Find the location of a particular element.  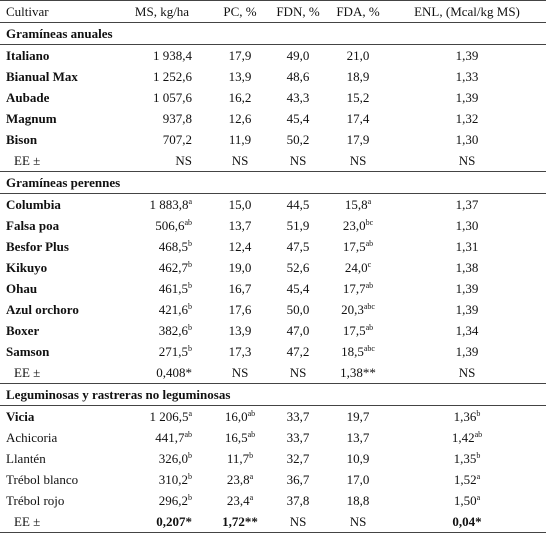

superscript: c is located at coordinates (369, 264).